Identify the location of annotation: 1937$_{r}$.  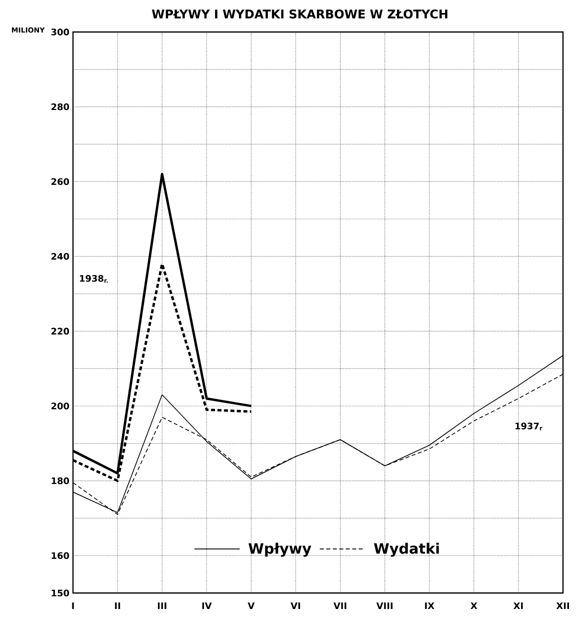
(529, 426).